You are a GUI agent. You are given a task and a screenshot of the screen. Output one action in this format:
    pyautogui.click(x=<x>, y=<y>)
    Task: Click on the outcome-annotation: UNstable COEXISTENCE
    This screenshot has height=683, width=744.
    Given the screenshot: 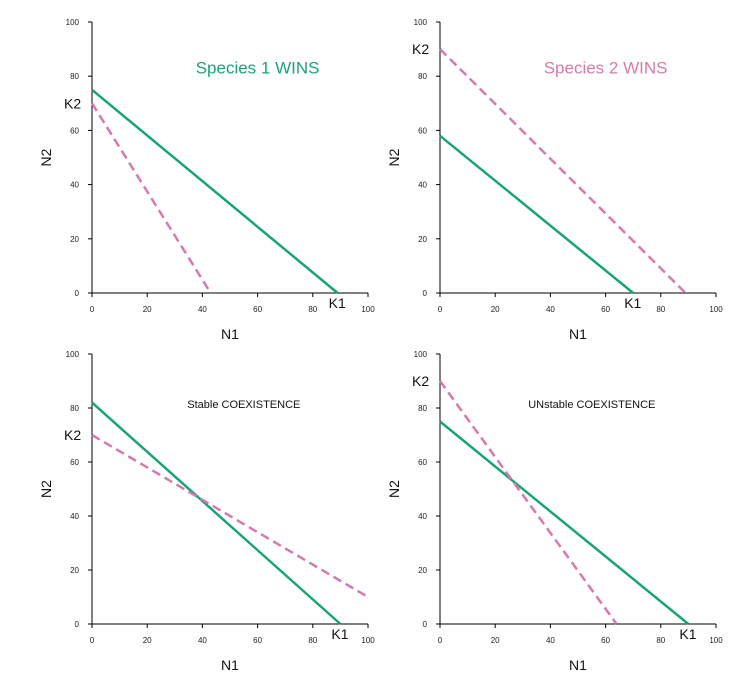 What is the action you would take?
    pyautogui.click(x=591, y=405)
    